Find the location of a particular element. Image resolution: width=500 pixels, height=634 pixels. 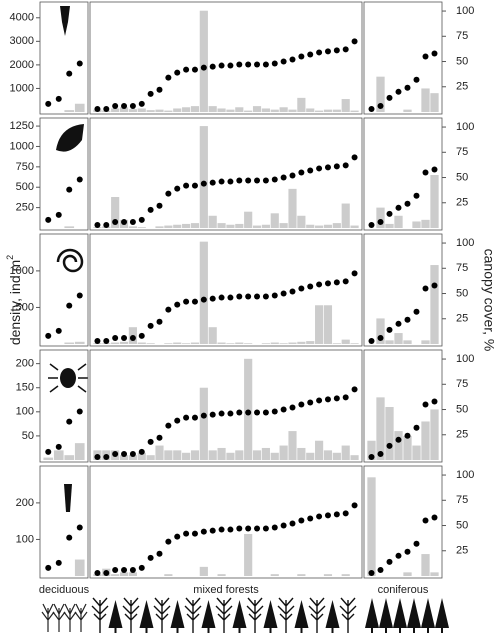

icon is located at coordinates (65, 21).